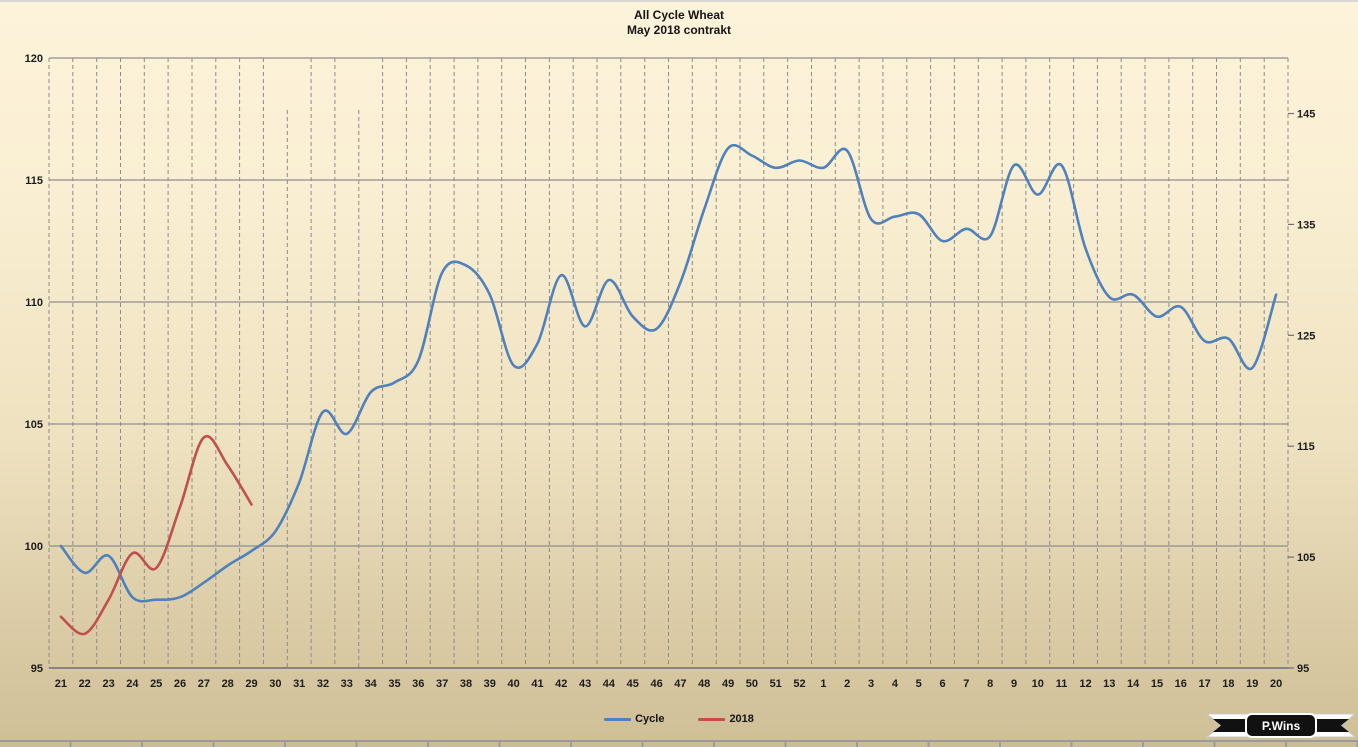  Describe the element at coordinates (942, 684) in the screenshot. I see `svg-text: 6` at that location.